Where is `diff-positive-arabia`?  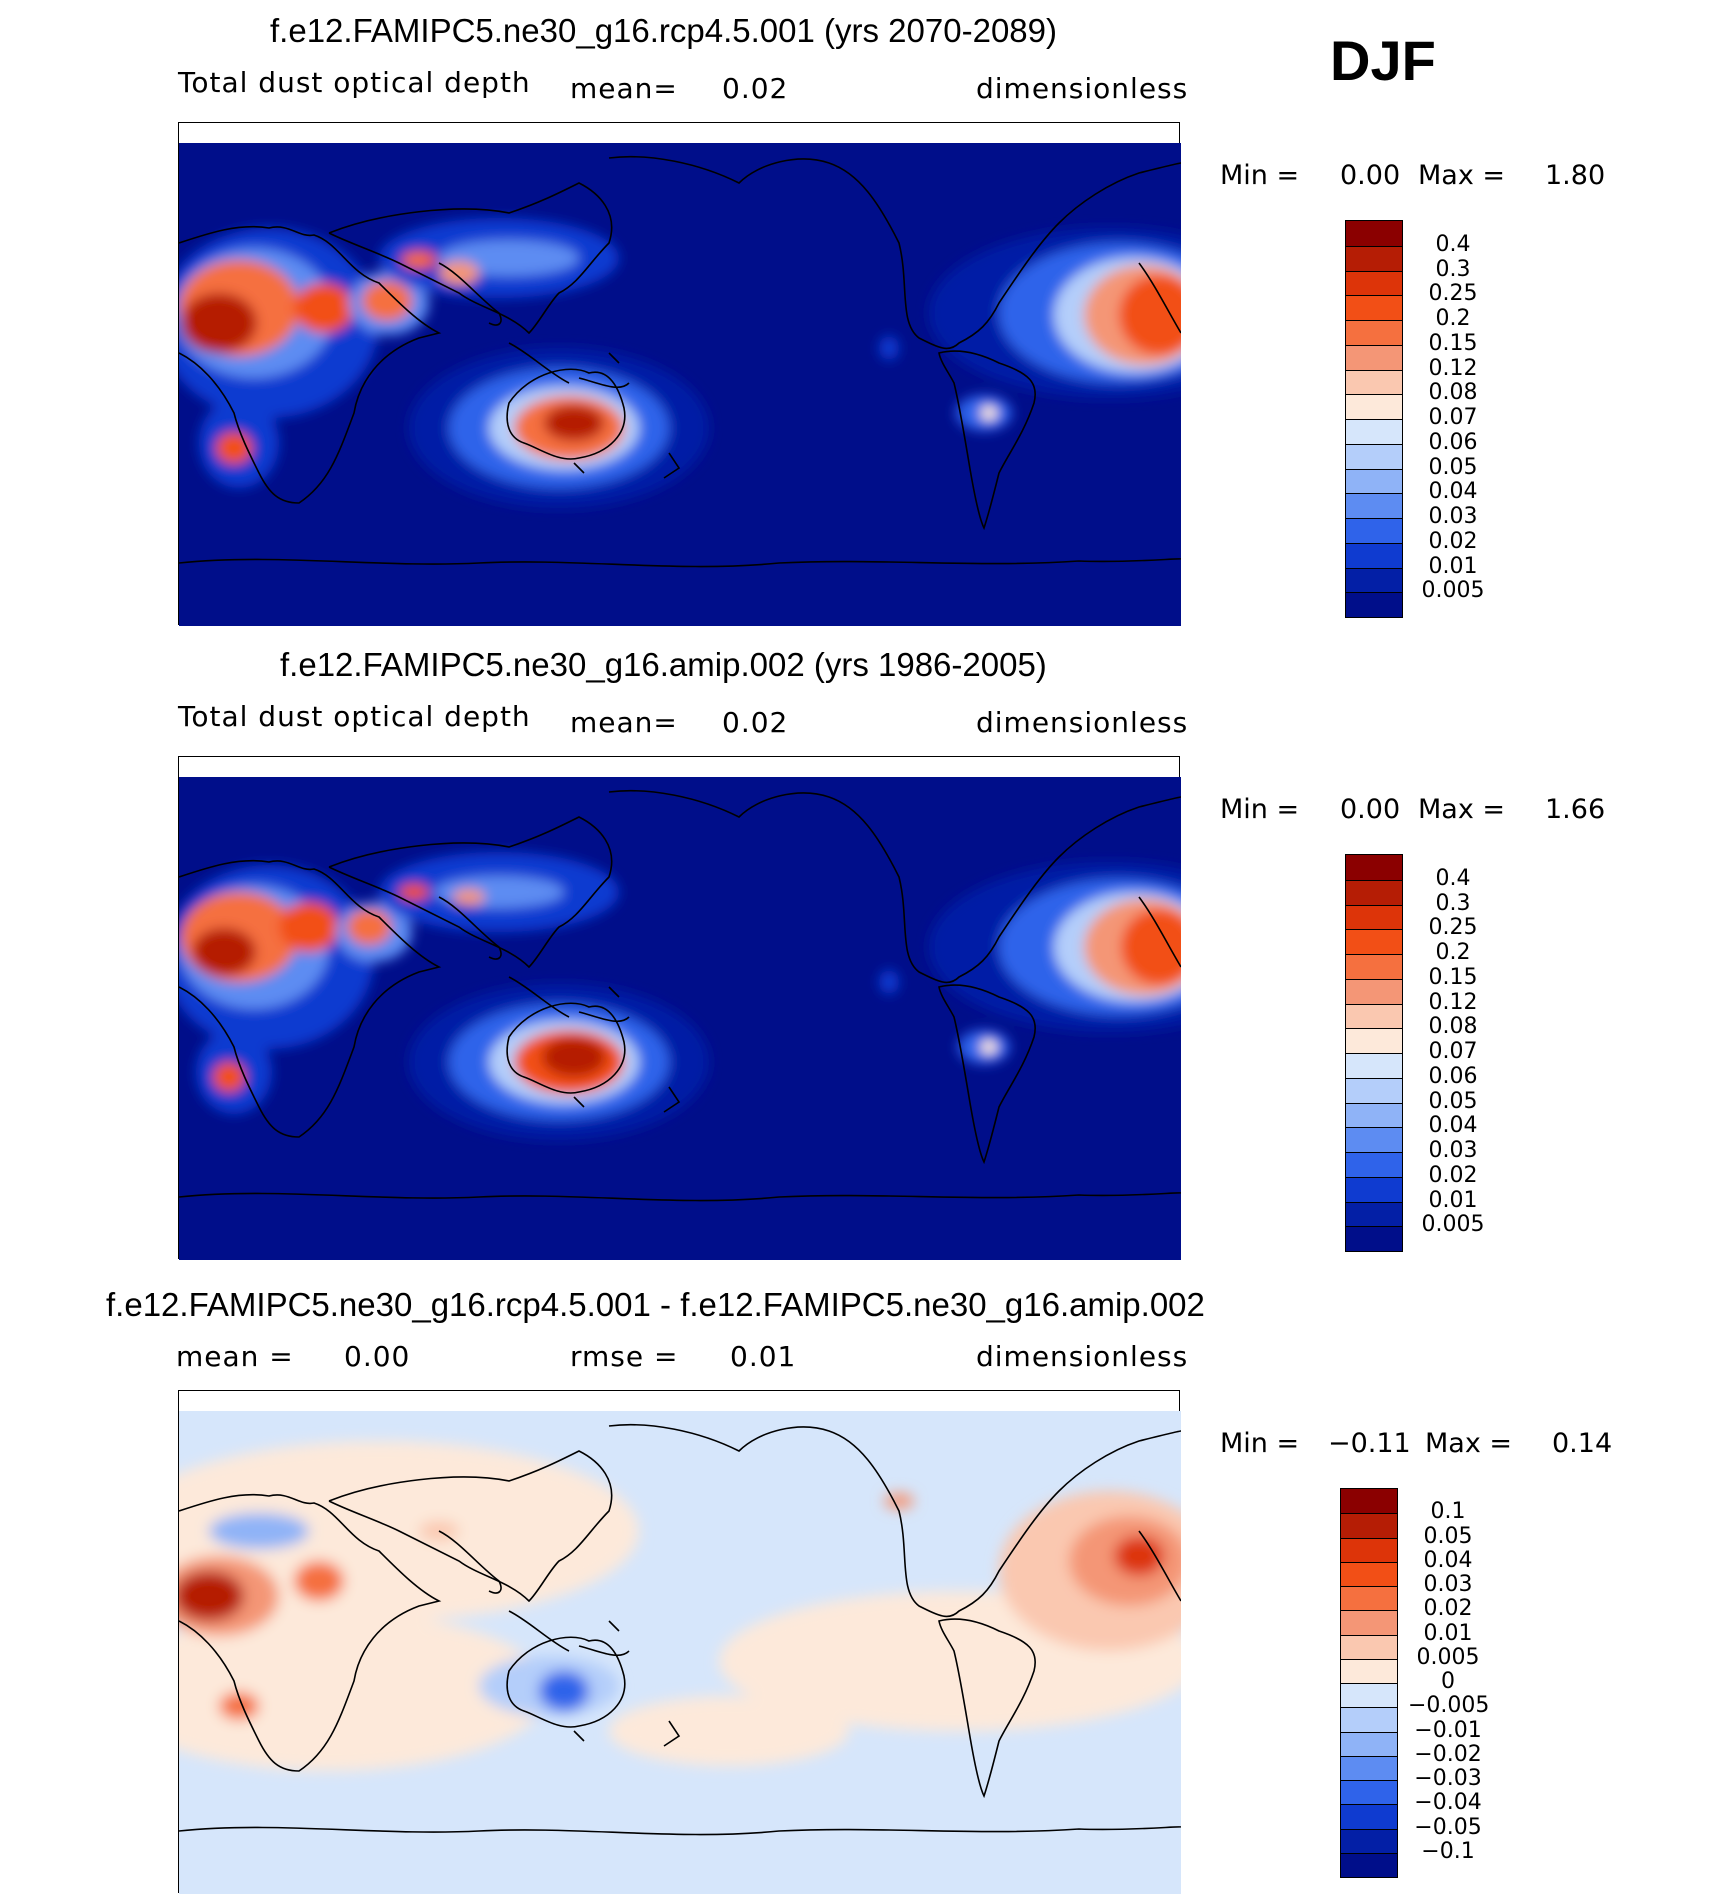 diff-positive-arabia is located at coordinates (319, 1581).